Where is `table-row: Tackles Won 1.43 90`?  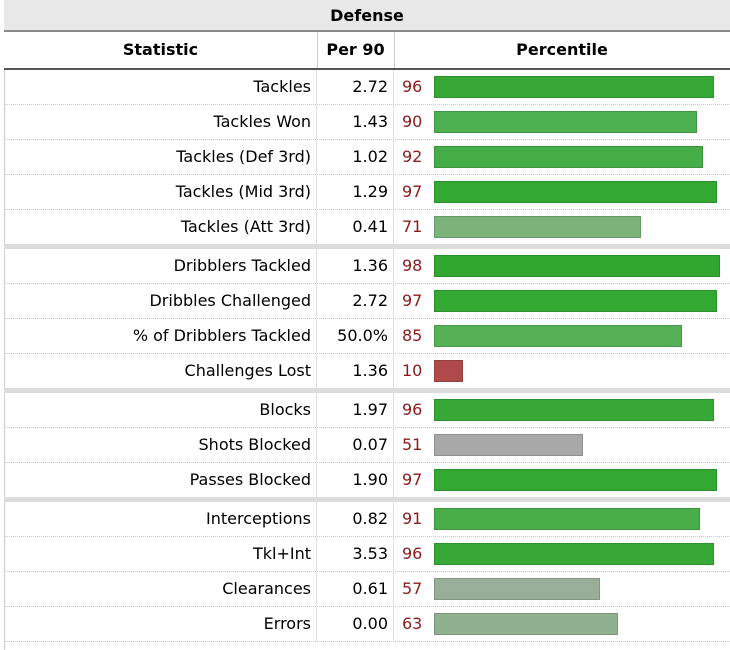 table-row: Tackles Won 1.43 90 is located at coordinates (367, 122).